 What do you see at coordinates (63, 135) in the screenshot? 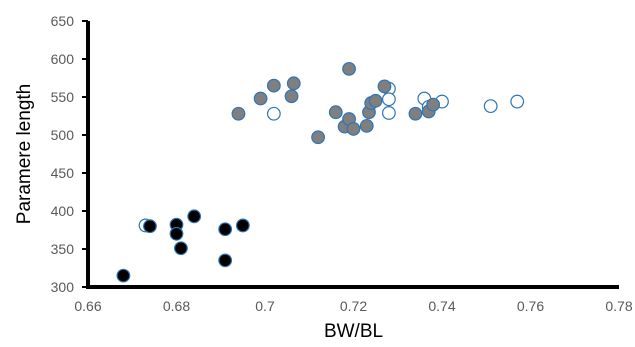
I see `y-tick-label: 500` at bounding box center [63, 135].